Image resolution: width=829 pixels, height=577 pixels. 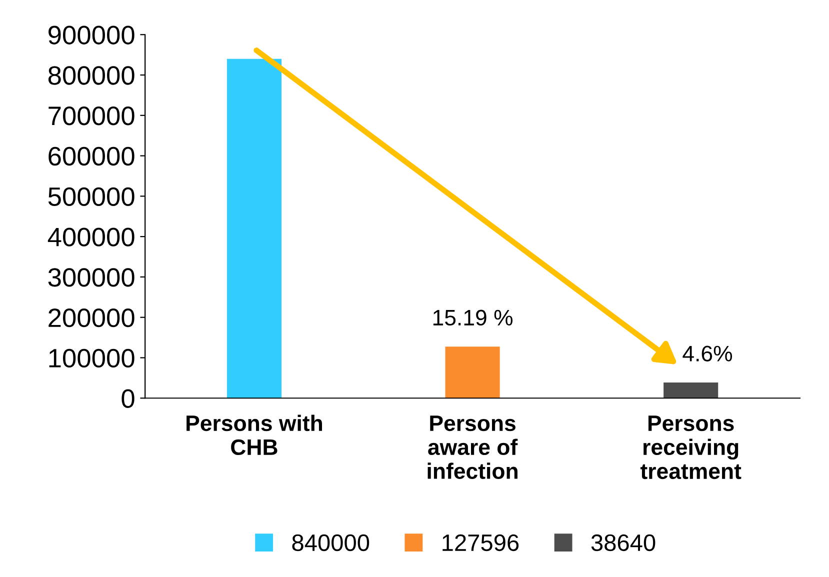 What do you see at coordinates (91, 237) in the screenshot?
I see `y-tick-label: 400000` at bounding box center [91, 237].